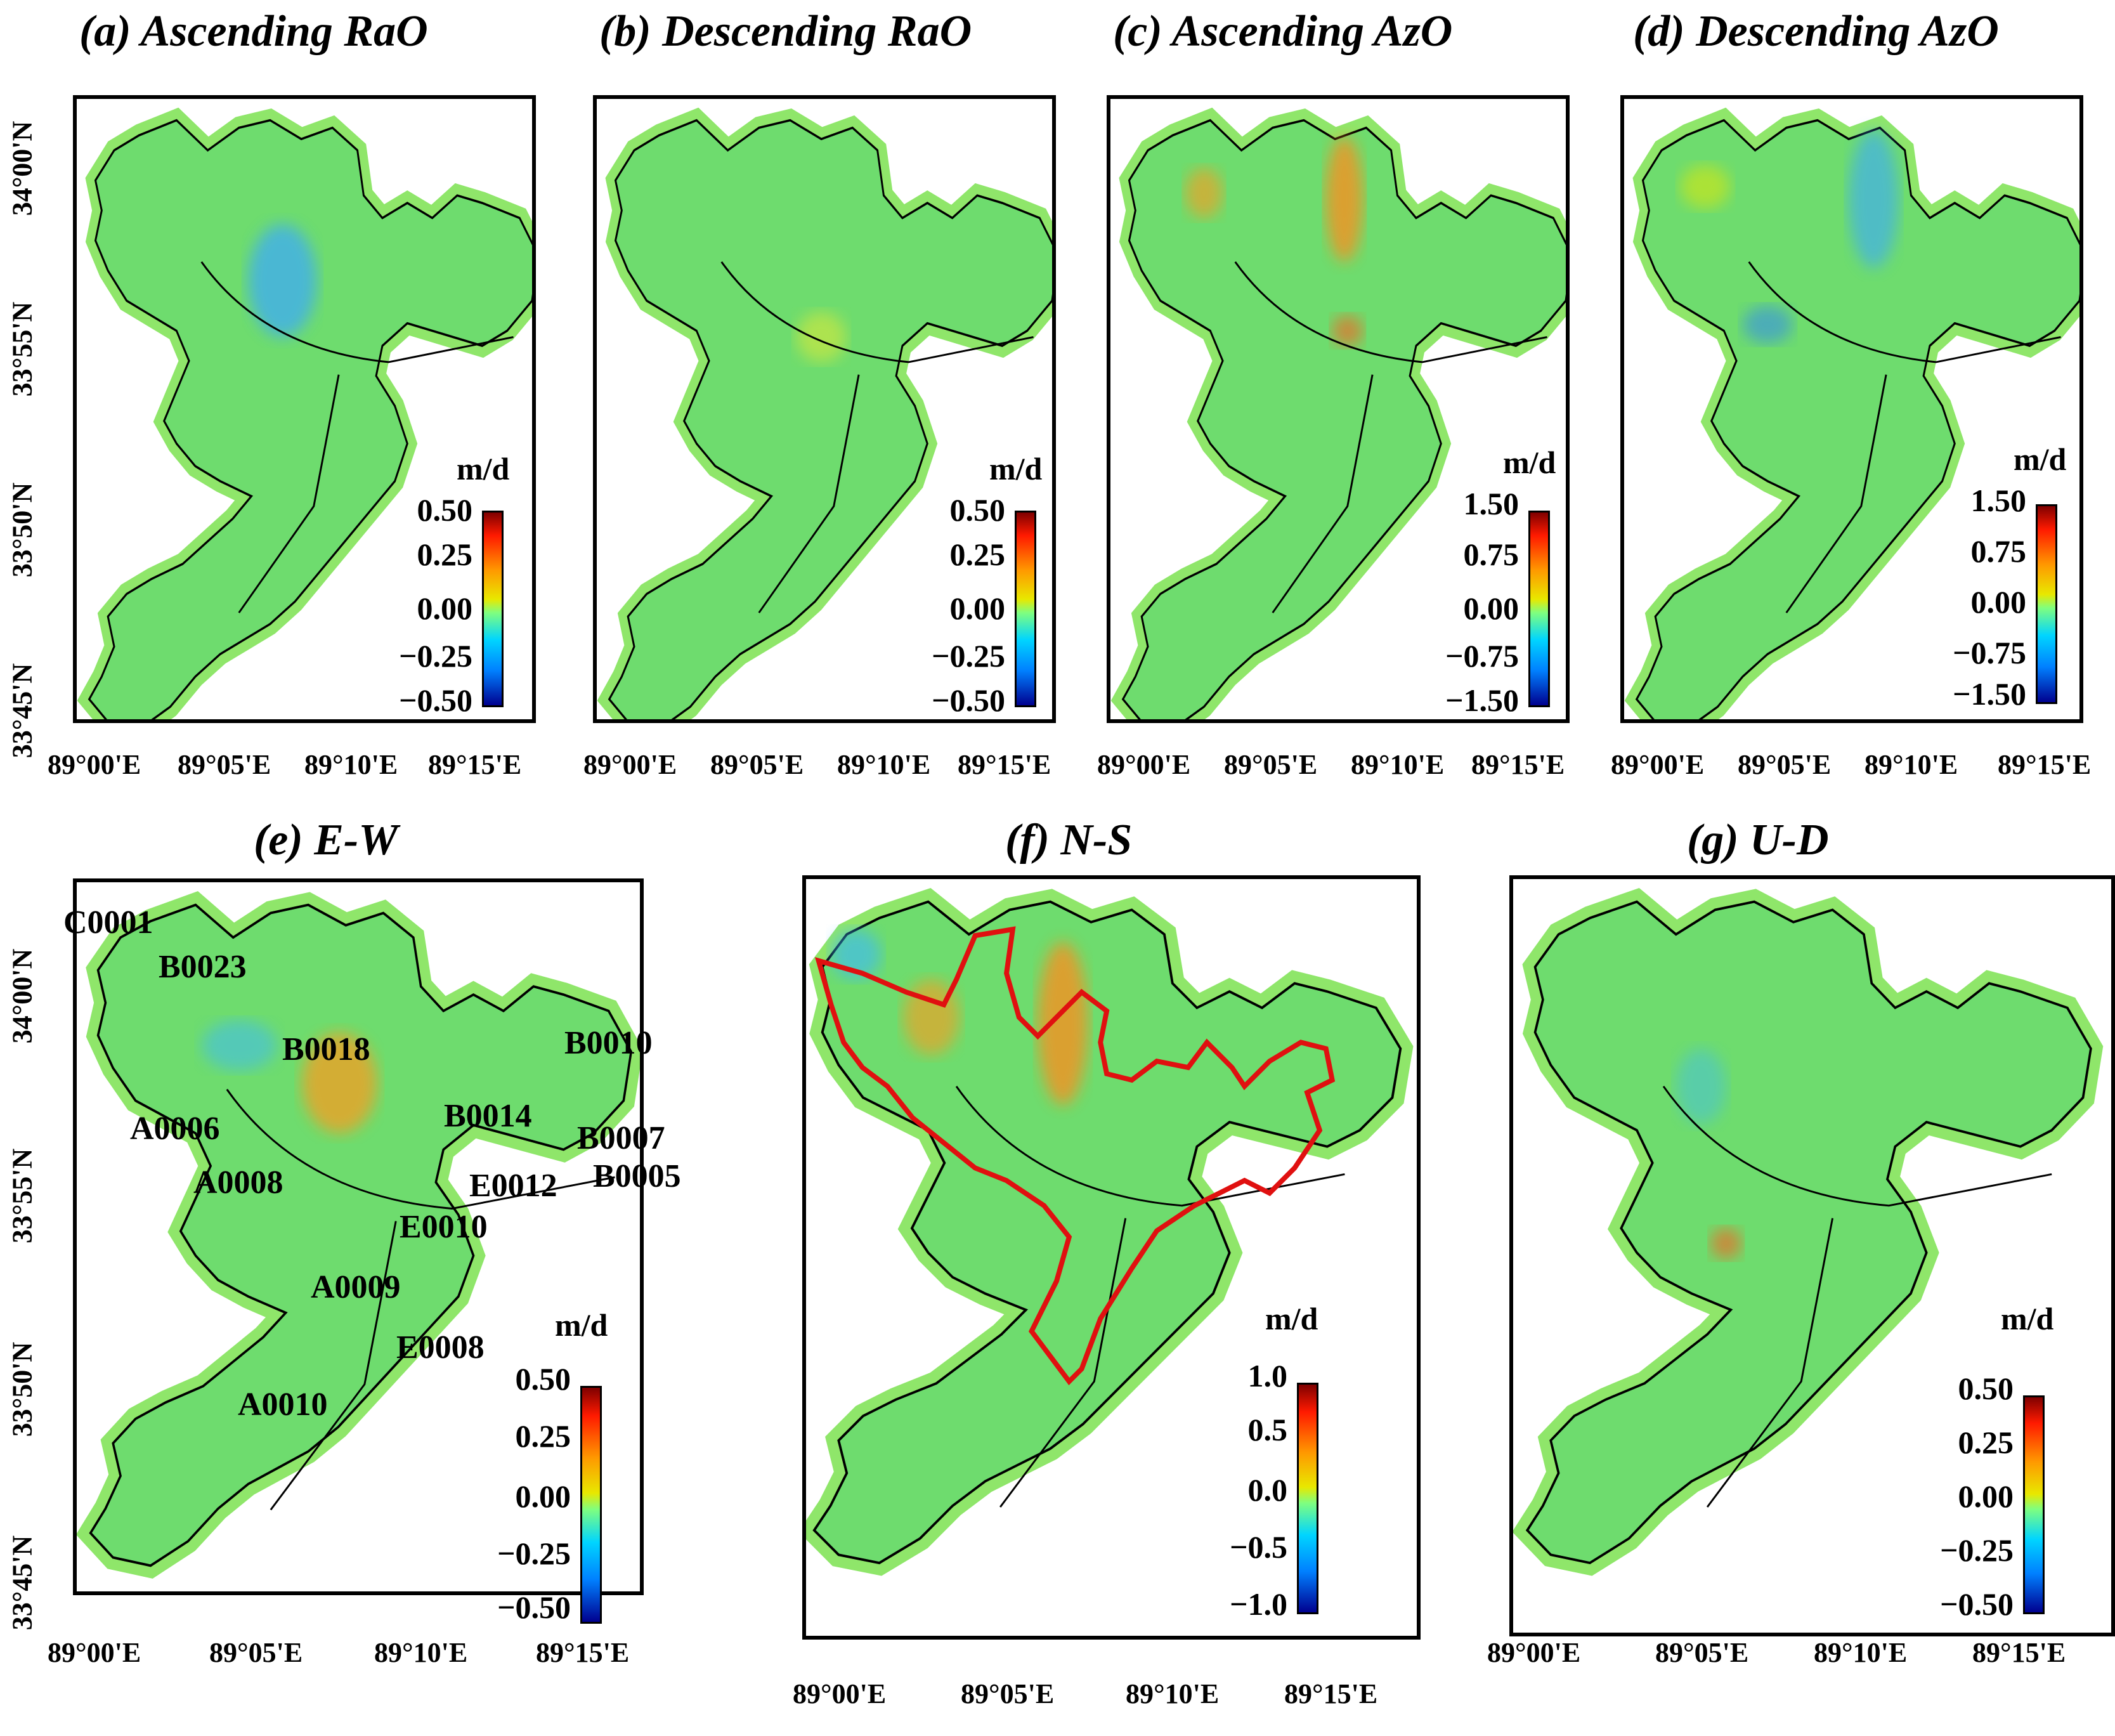  Describe the element at coordinates (1491, 555) in the screenshot. I see `colorbar-tick: 0.75` at that location.